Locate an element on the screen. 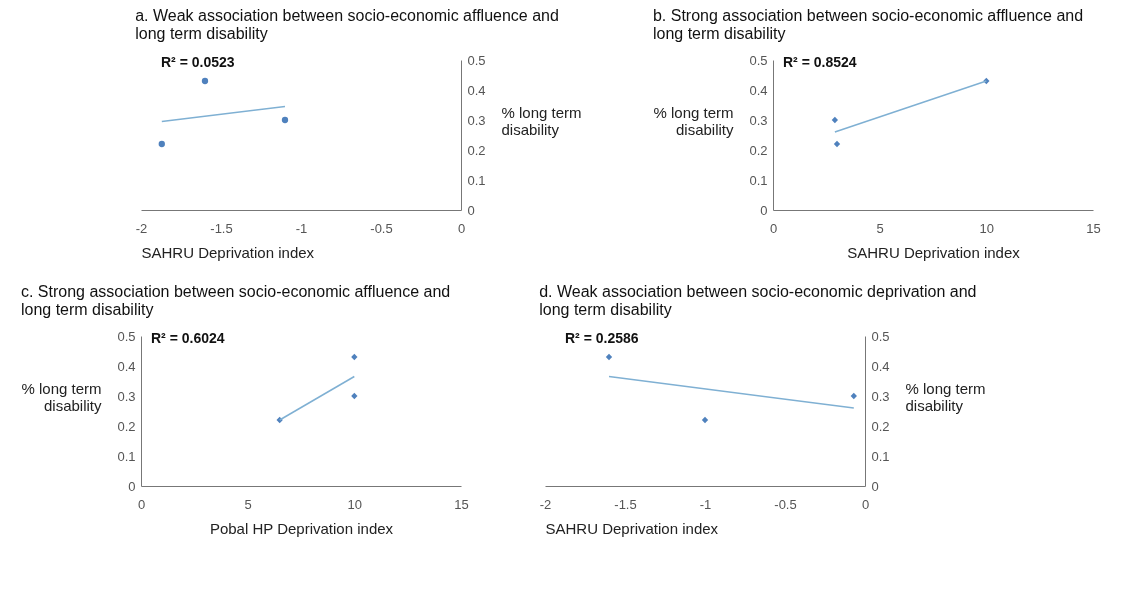 The width and height of the screenshot is (1133, 599). chart-title: d. Weak association between socio-economic deprivation and long term disability is located at coordinates (758, 300).